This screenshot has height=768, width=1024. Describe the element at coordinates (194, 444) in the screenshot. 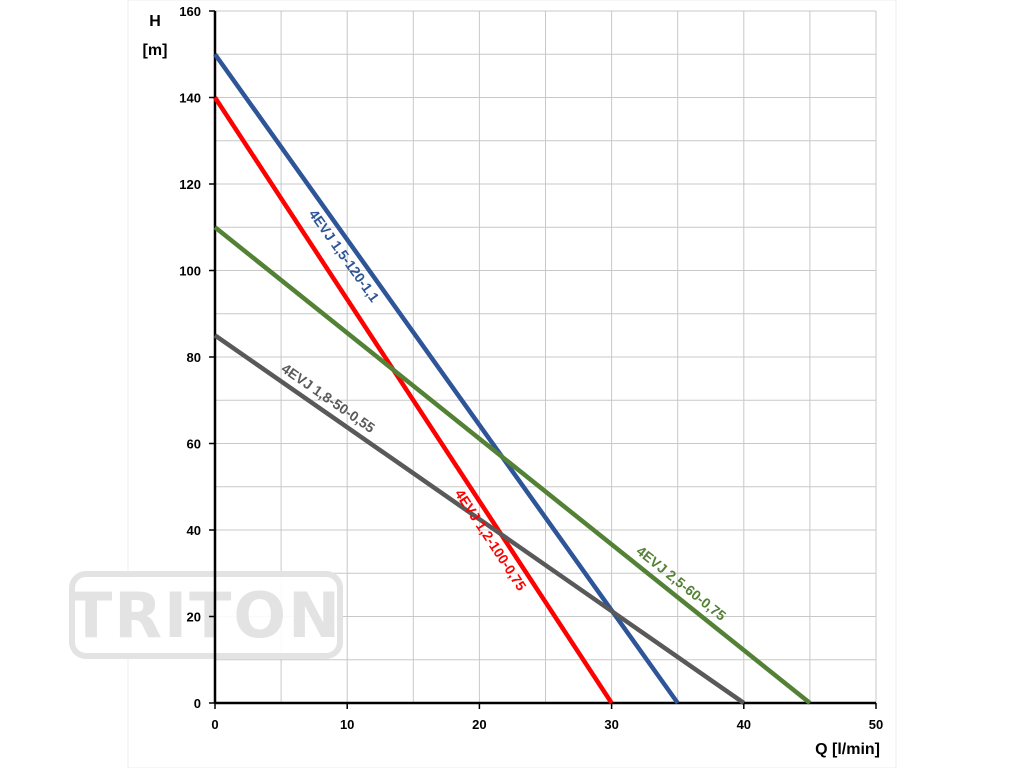

I see `y-tick-label: 60` at that location.